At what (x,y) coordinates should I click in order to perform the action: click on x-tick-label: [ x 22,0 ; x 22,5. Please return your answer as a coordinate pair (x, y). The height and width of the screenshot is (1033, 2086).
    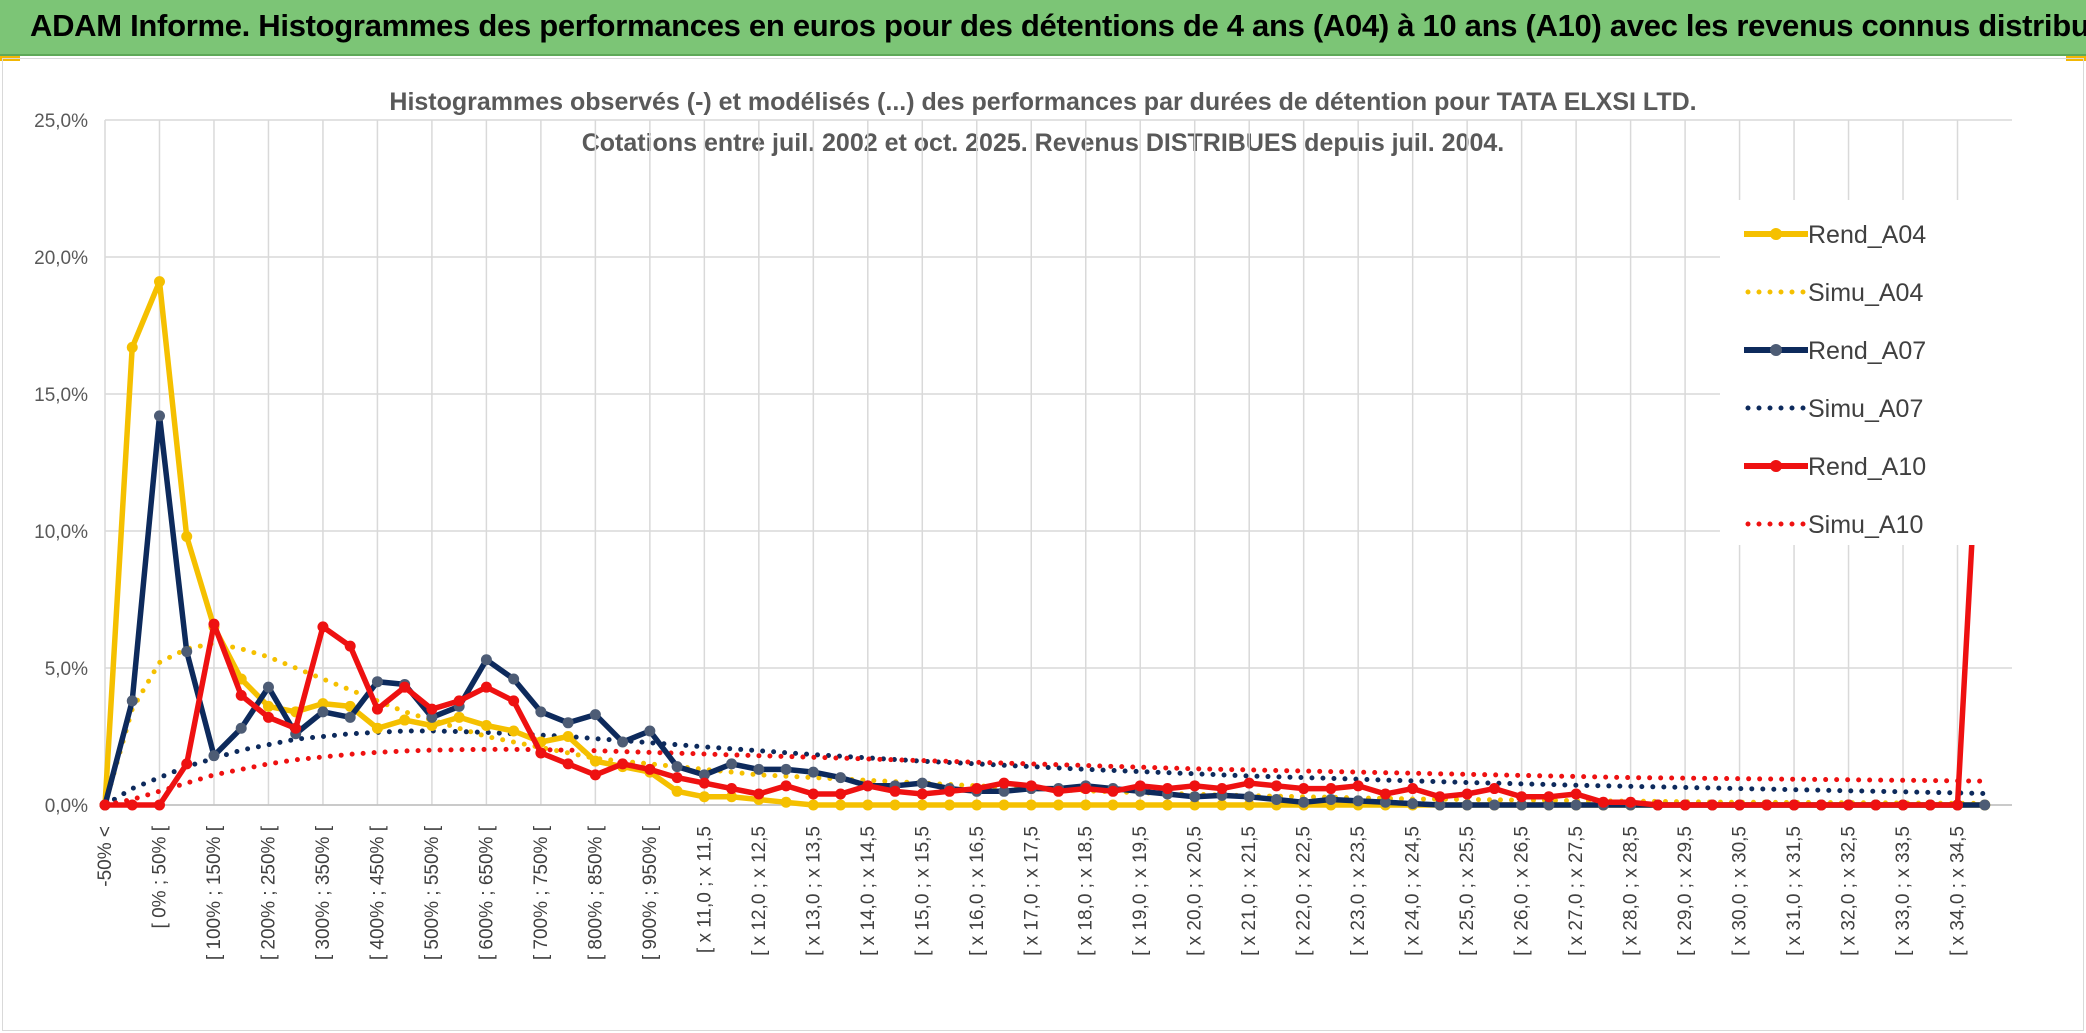
    Looking at the image, I should click on (1304, 891).